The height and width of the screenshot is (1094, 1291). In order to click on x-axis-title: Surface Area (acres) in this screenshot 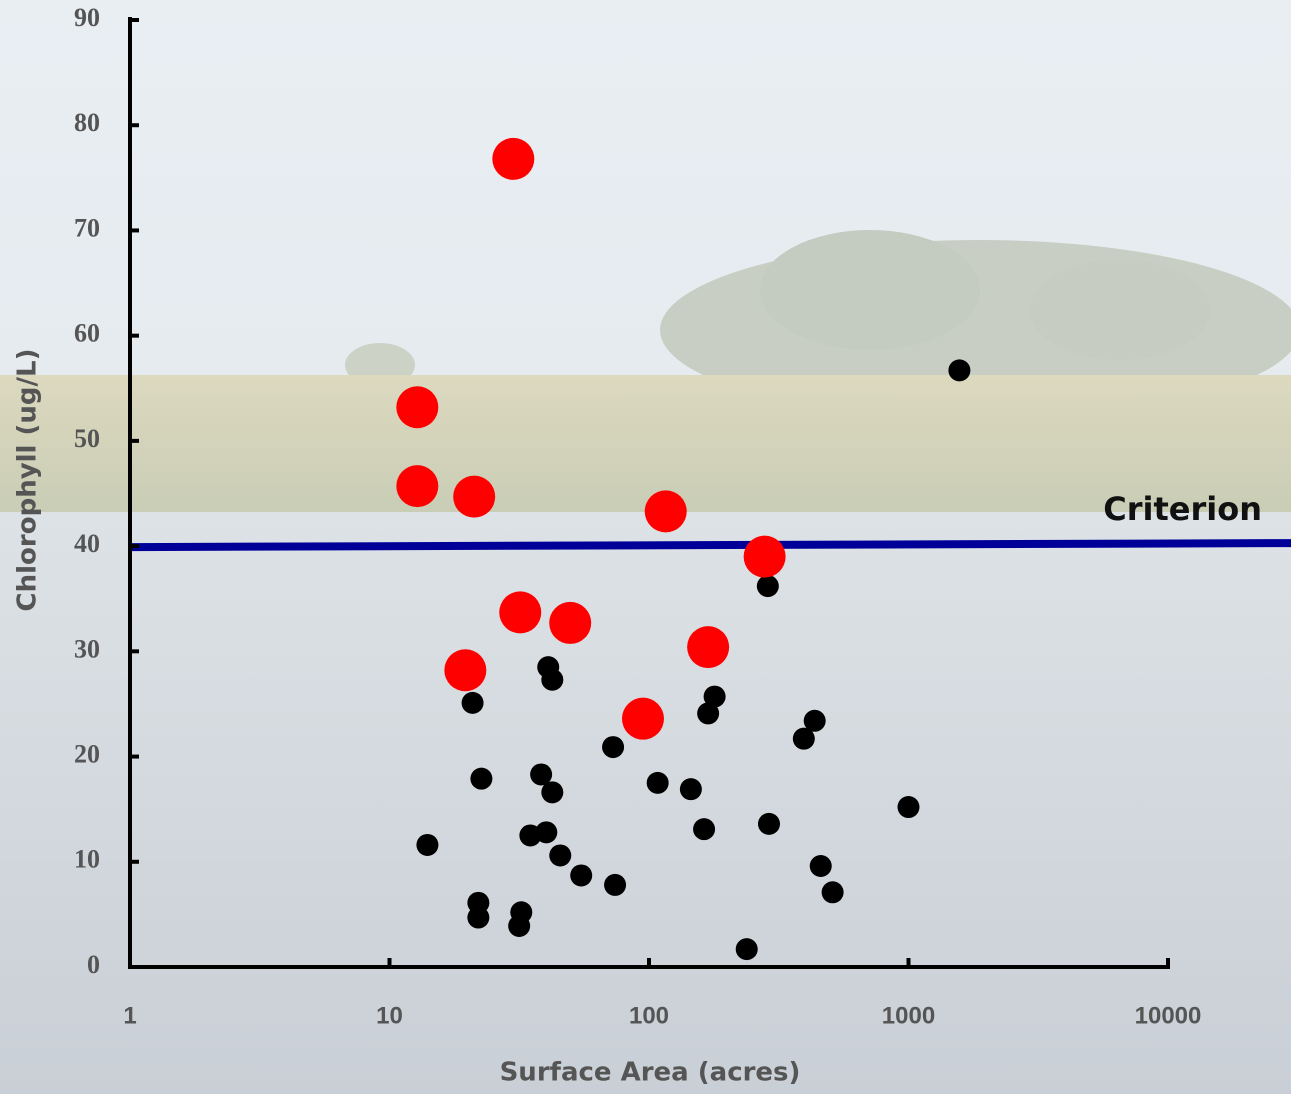, I will do `click(650, 1073)`.